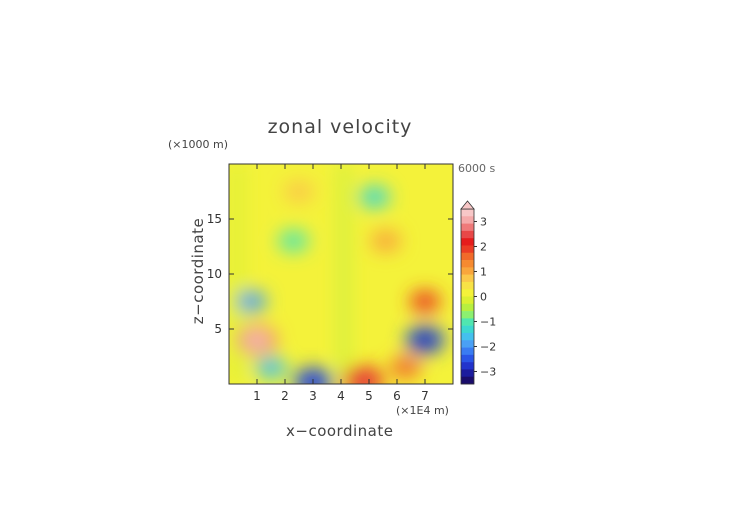  Describe the element at coordinates (285, 396) in the screenshot. I see `x-tick-label: 2` at that location.